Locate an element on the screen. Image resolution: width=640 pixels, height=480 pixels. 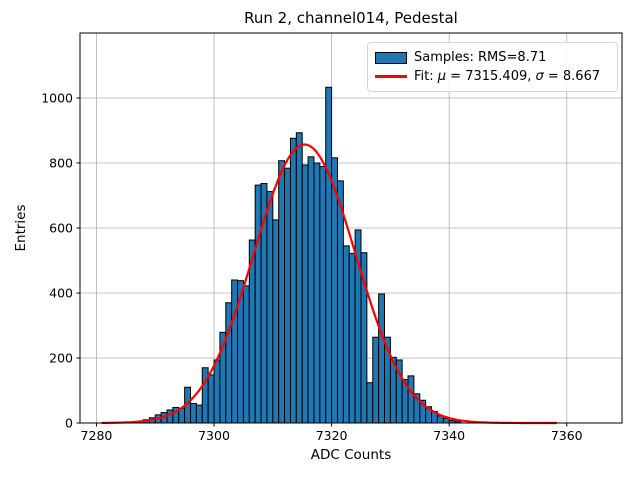
y-tick-label: 600 is located at coordinates (61, 227).